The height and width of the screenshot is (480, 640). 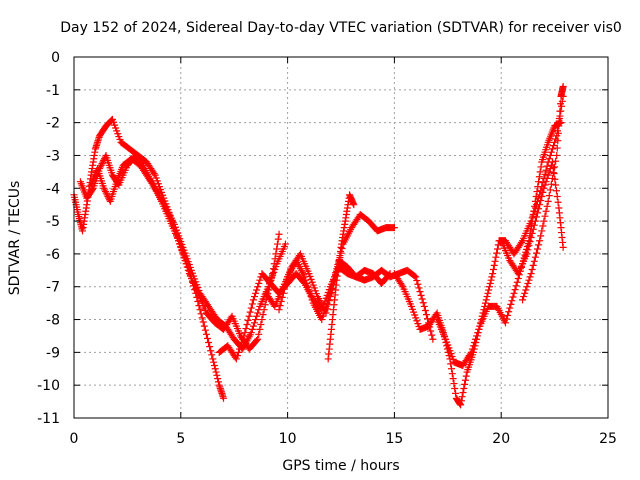 I want to click on x-tick-label: 10, so click(x=288, y=439).